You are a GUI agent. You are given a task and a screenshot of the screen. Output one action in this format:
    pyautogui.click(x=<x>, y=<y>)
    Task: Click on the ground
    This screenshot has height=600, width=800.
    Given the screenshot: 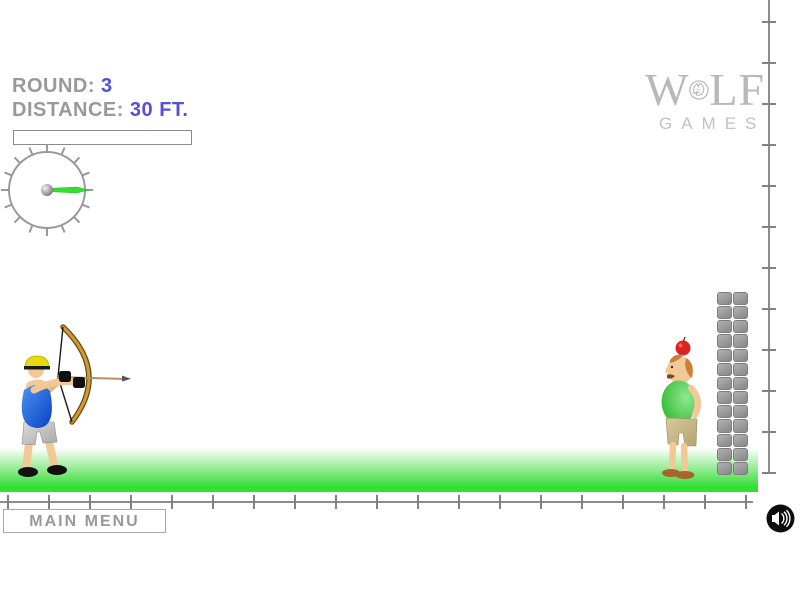 What is the action you would take?
    pyautogui.click(x=379, y=467)
    